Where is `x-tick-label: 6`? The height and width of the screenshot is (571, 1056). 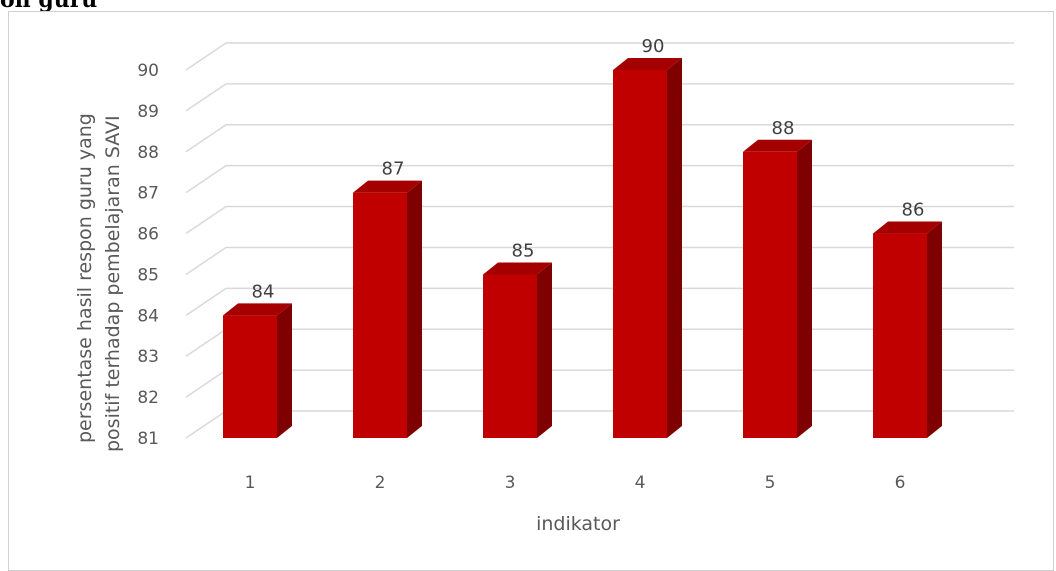 x-tick-label: 6 is located at coordinates (900, 483).